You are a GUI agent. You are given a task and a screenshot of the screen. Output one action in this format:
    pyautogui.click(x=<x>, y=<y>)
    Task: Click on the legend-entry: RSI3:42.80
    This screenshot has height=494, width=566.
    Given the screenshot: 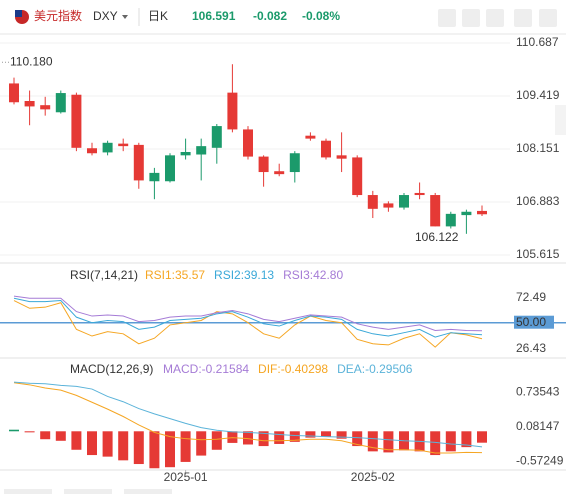 What is the action you would take?
    pyautogui.click(x=313, y=275)
    